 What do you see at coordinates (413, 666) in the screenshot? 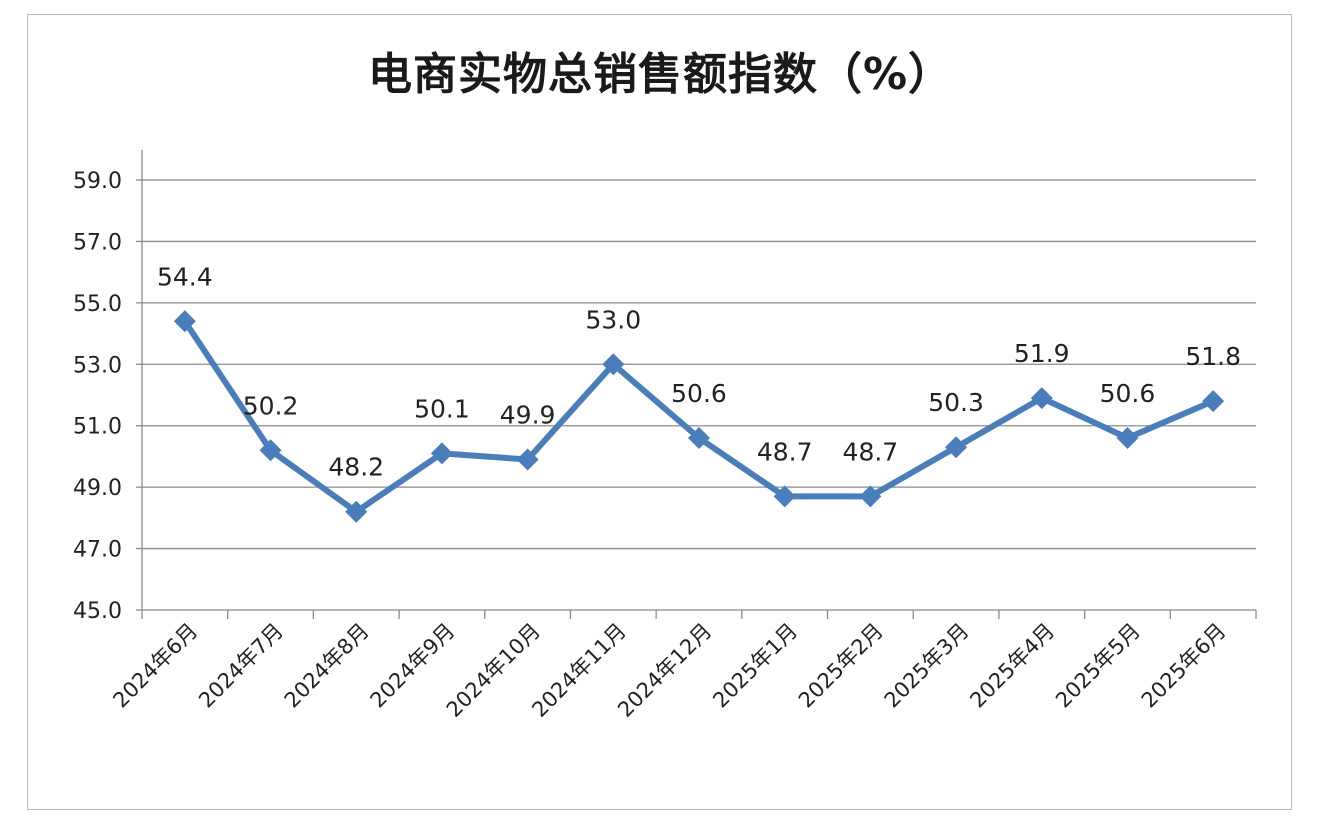
I see `x-tick-label: 2024年9月` at bounding box center [413, 666].